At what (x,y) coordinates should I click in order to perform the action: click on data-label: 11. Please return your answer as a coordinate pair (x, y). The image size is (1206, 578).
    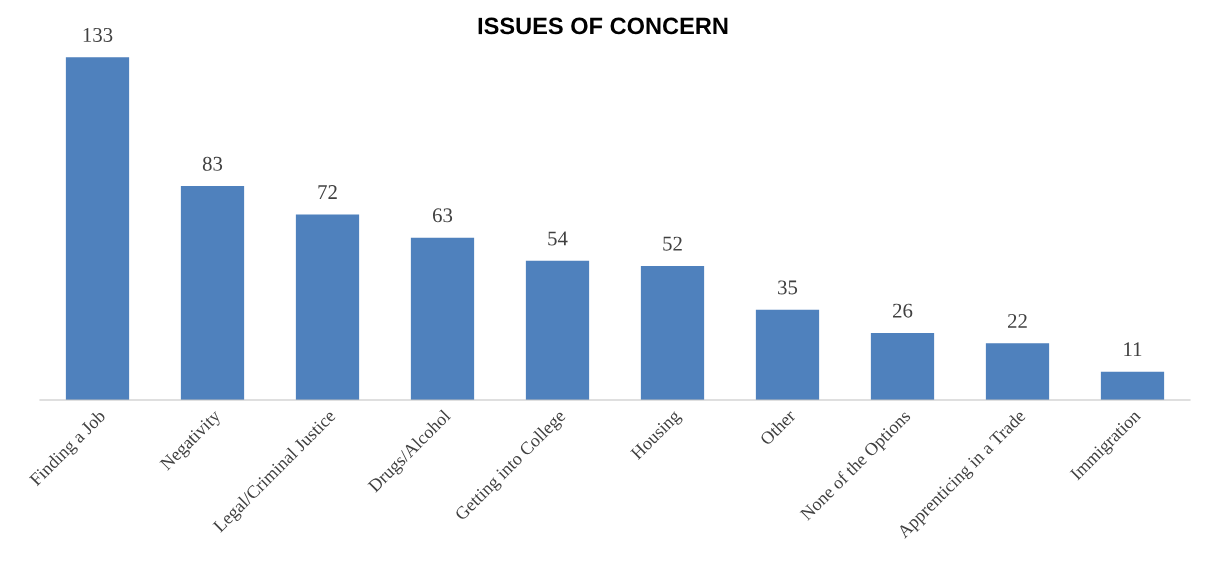
    Looking at the image, I should click on (1133, 349).